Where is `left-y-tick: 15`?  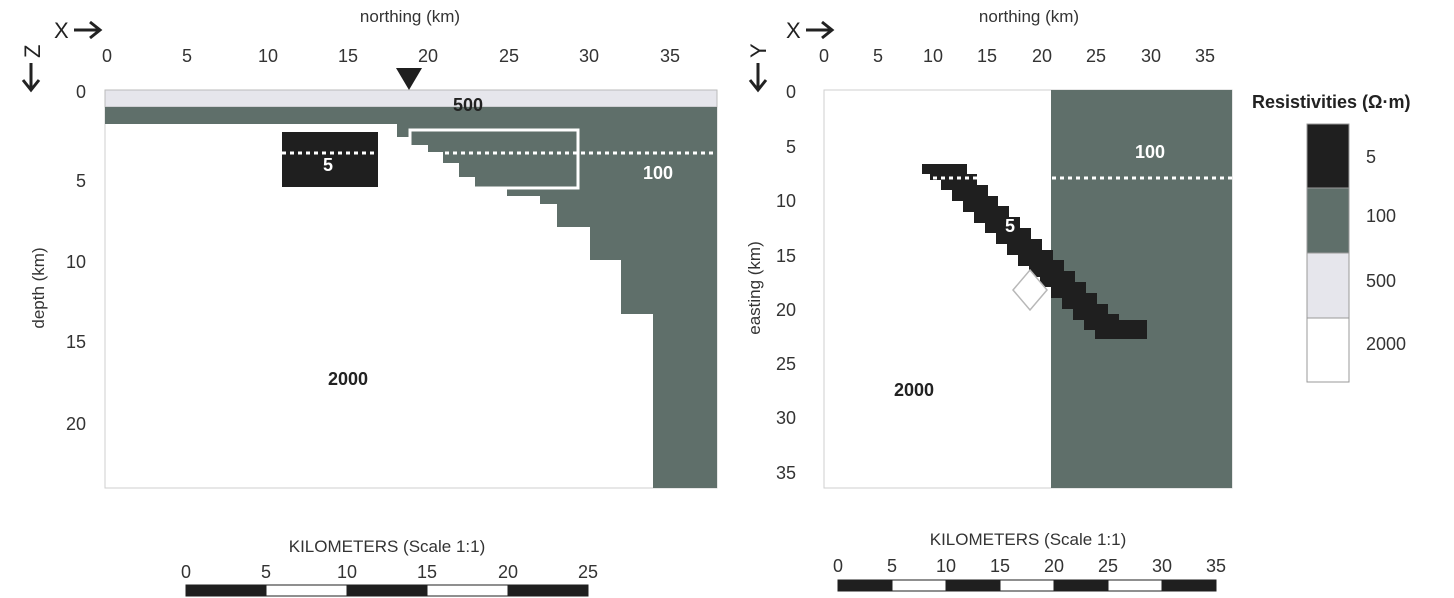
left-y-tick: 15 is located at coordinates (76, 342).